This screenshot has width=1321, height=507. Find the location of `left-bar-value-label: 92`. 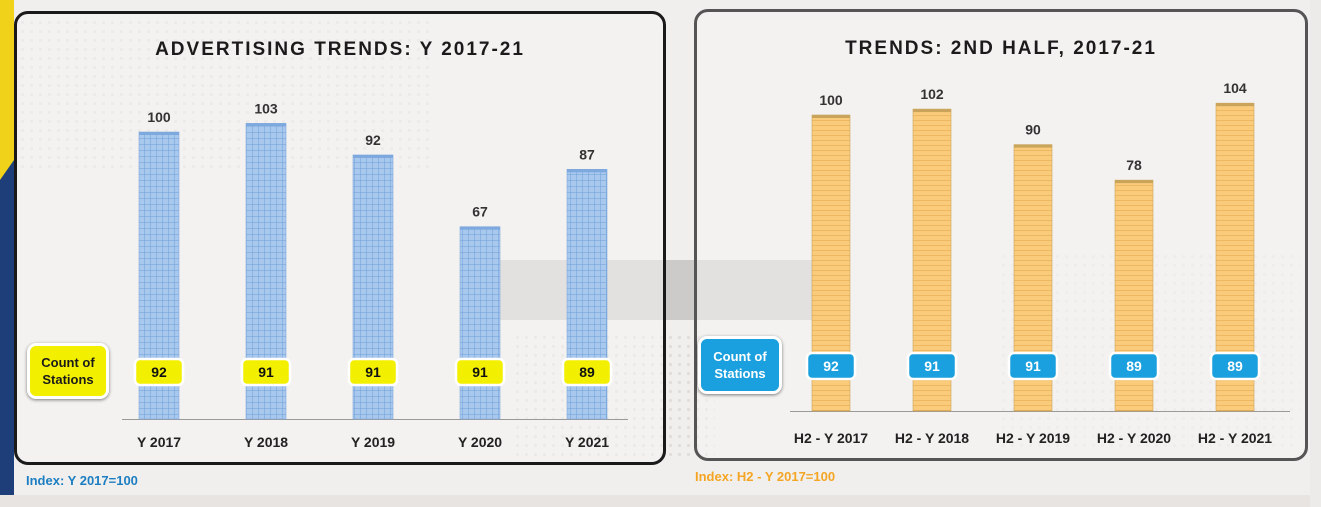

left-bar-value-label: 92 is located at coordinates (373, 140).